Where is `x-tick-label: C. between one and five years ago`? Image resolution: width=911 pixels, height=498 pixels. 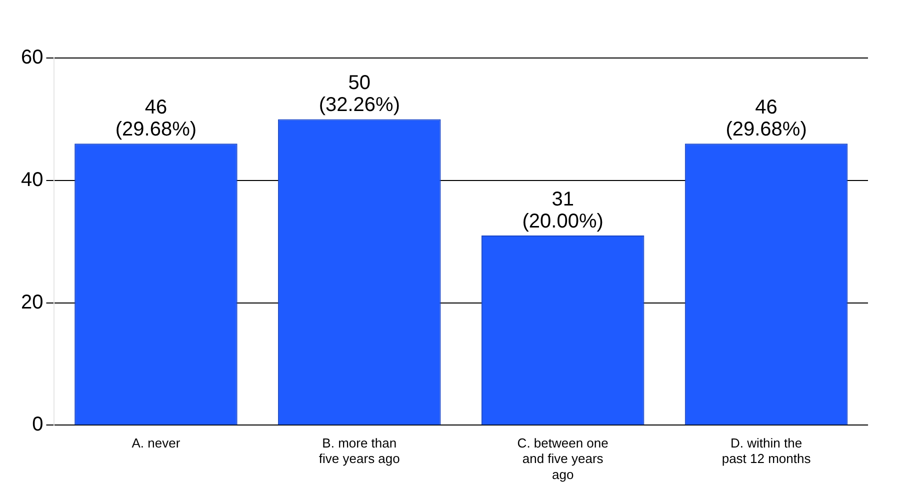
x-tick-label: C. between one and five years ago is located at coordinates (562, 459).